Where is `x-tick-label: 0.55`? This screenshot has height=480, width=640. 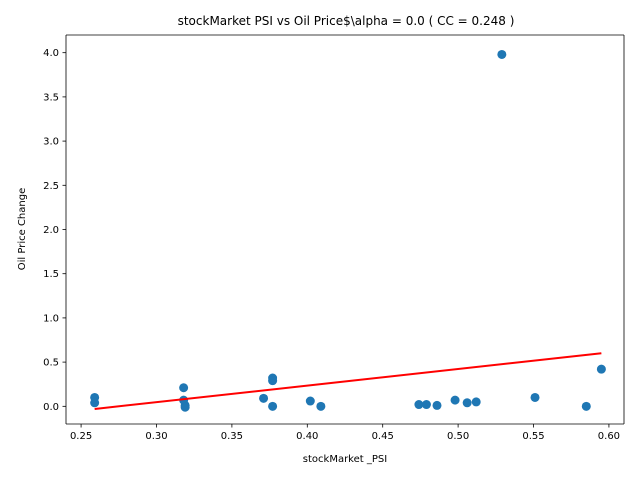
x-tick-label: 0.55 is located at coordinates (533, 436).